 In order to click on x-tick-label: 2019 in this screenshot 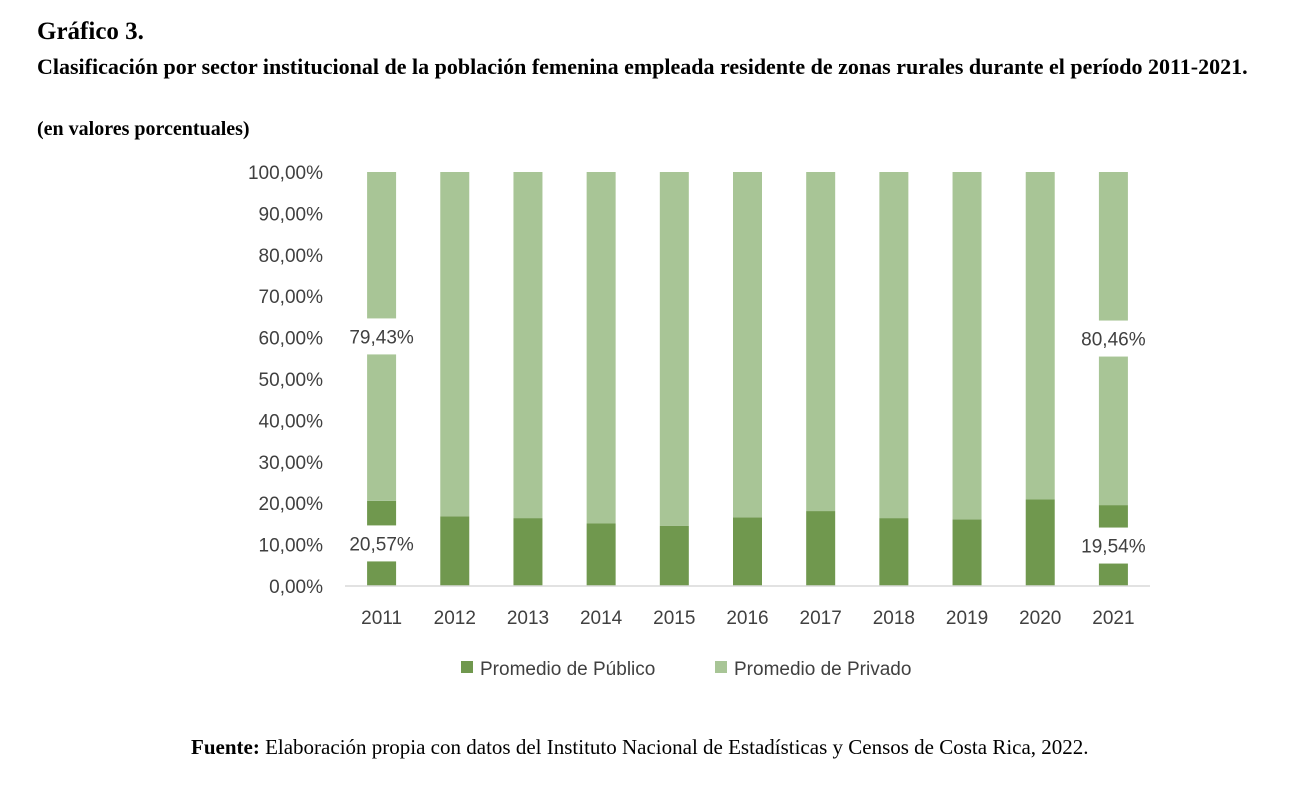, I will do `click(967, 618)`.